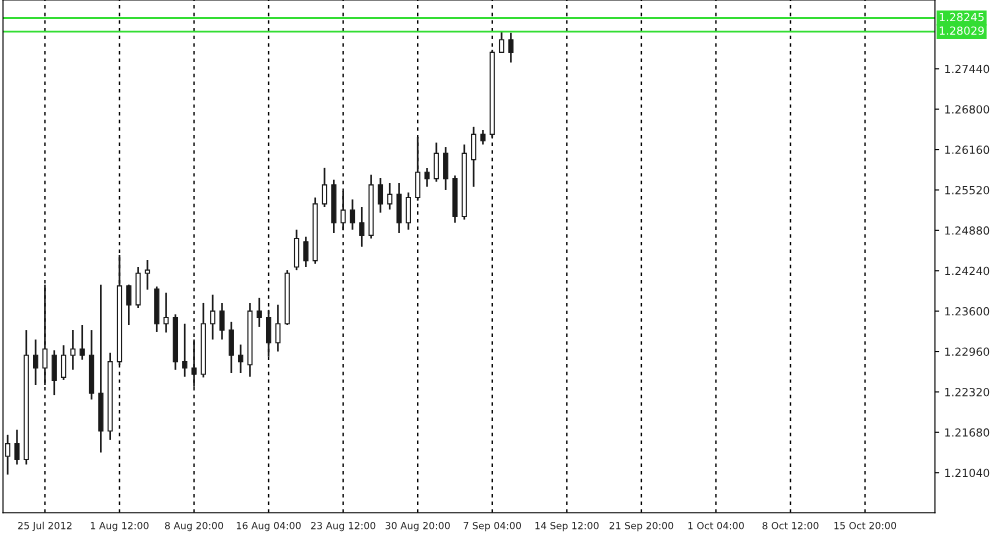 The height and width of the screenshot is (538, 1001). What do you see at coordinates (967, 190) in the screenshot?
I see `y-tick-label: 1.25520` at bounding box center [967, 190].